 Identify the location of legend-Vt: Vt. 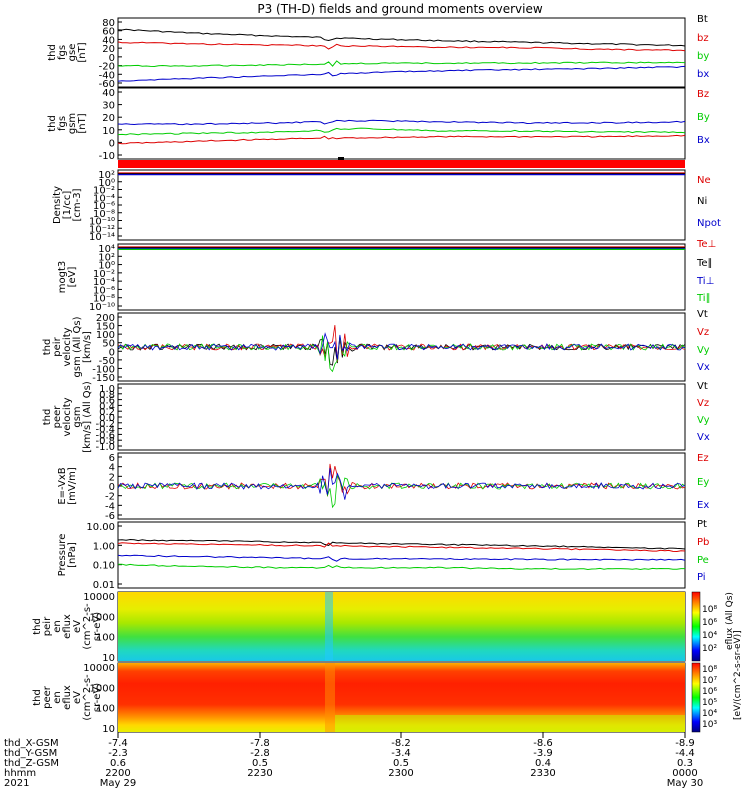
(702, 314).